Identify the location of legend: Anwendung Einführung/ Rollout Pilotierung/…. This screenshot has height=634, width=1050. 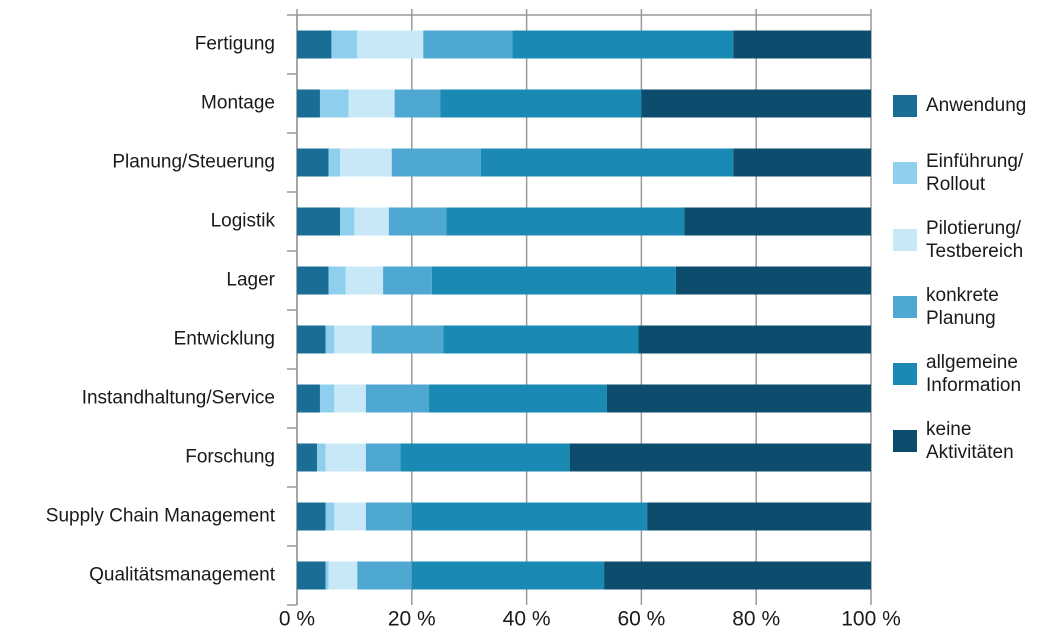
(968, 273).